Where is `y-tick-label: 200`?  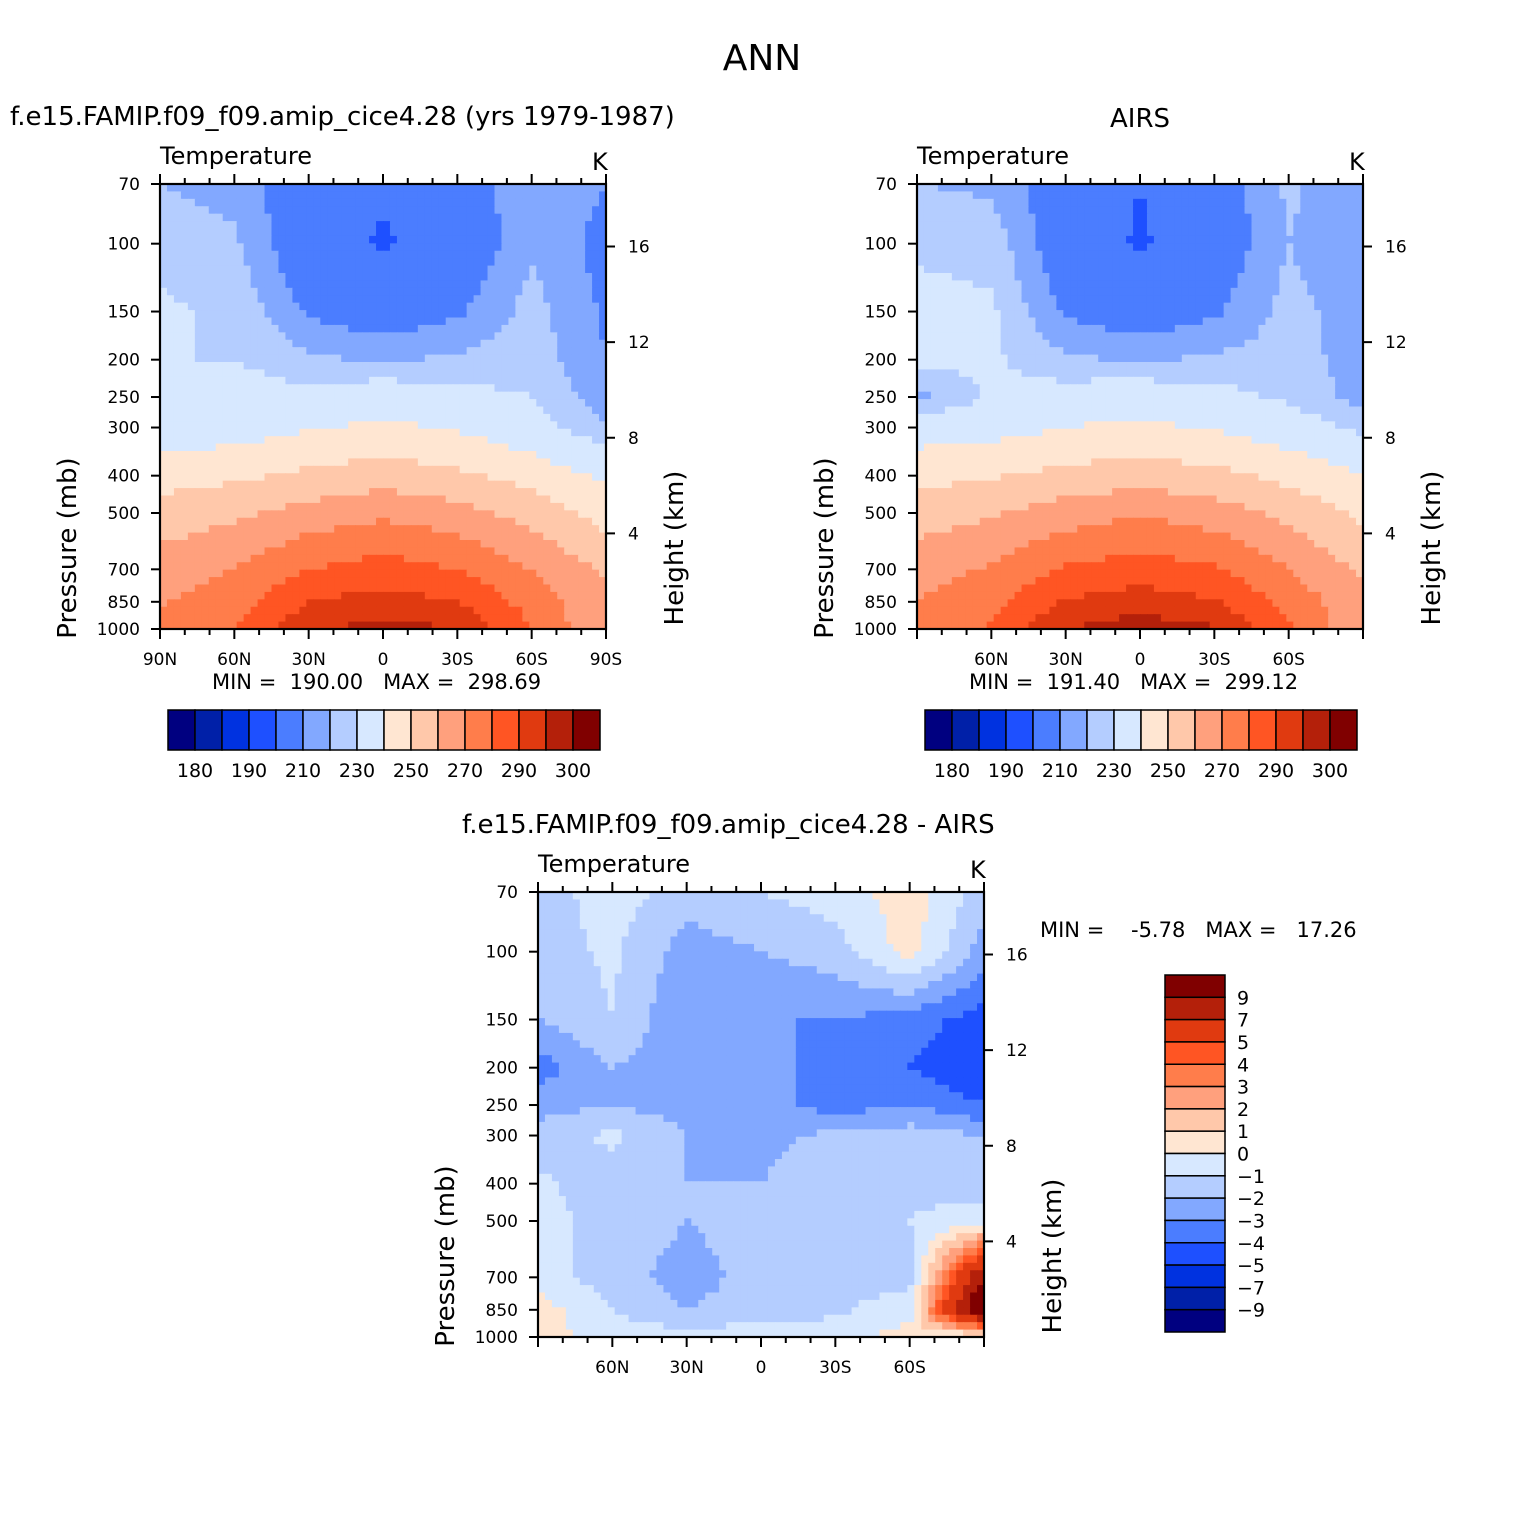
y-tick-label: 200 is located at coordinates (124, 361).